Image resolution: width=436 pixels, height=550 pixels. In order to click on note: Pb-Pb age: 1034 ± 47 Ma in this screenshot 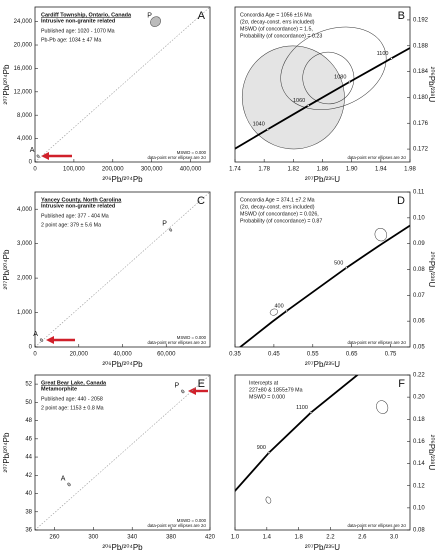, I will do `click(71, 40)`.